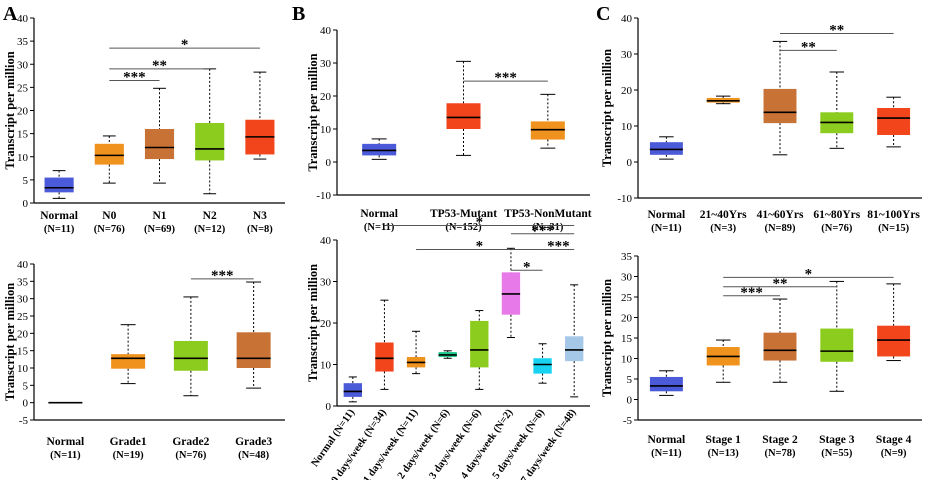 The image size is (927, 480). I want to click on category-count-label: (N=48), so click(254, 455).